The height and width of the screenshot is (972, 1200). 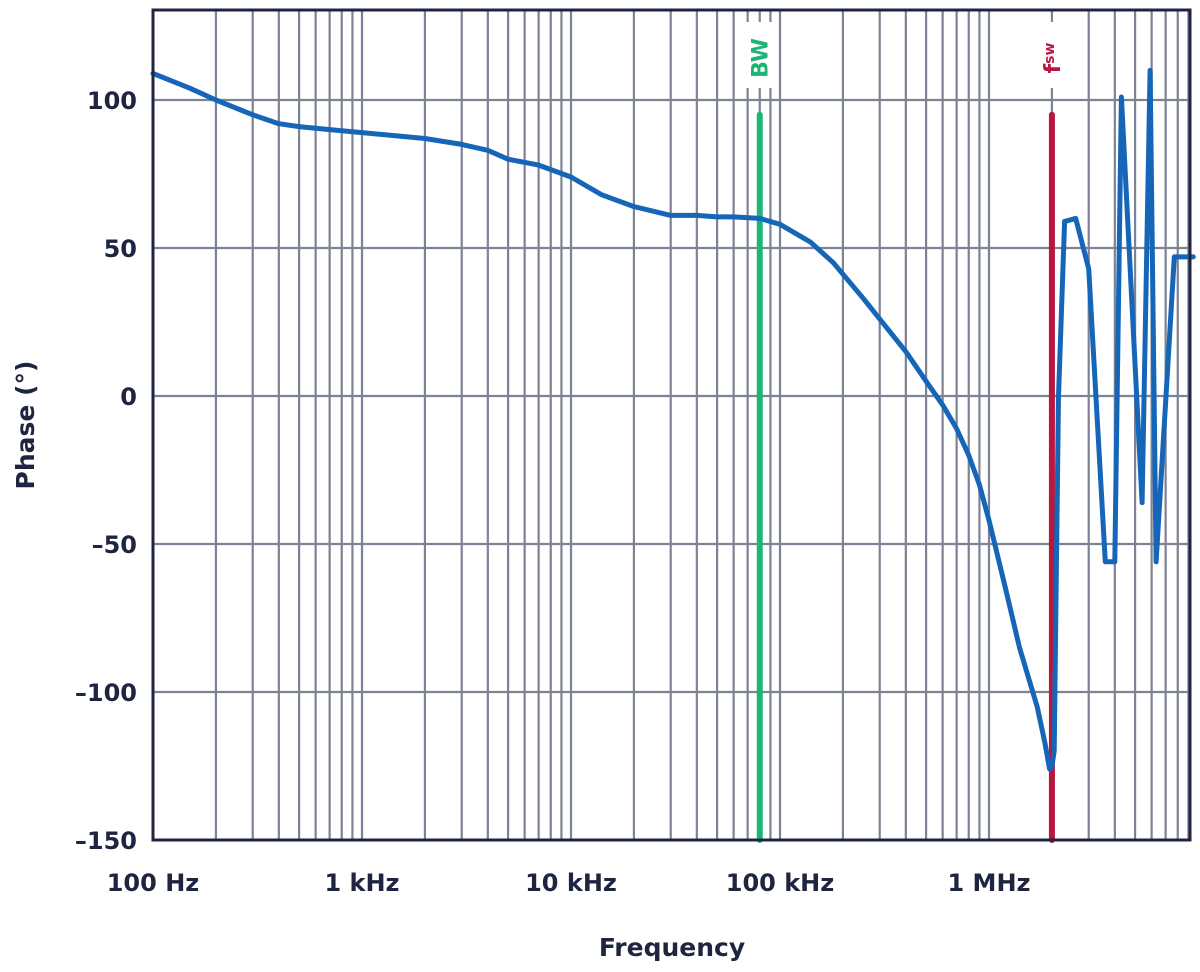 What do you see at coordinates (153, 883) in the screenshot?
I see `x-tick-label: 100 Hz` at bounding box center [153, 883].